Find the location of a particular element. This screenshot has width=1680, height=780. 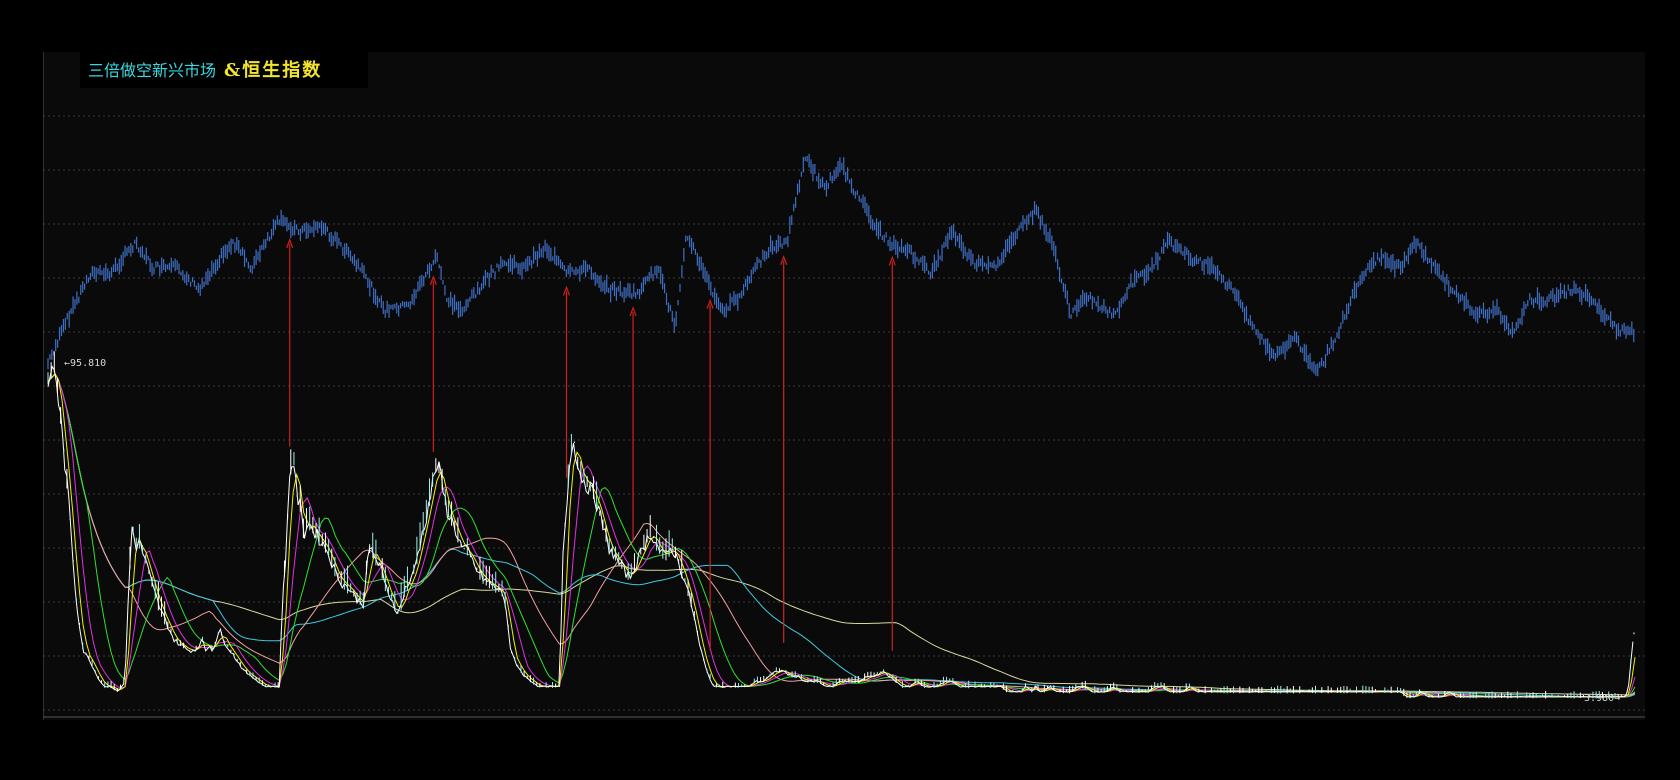

max-value-label: 95.810 is located at coordinates (88, 363).